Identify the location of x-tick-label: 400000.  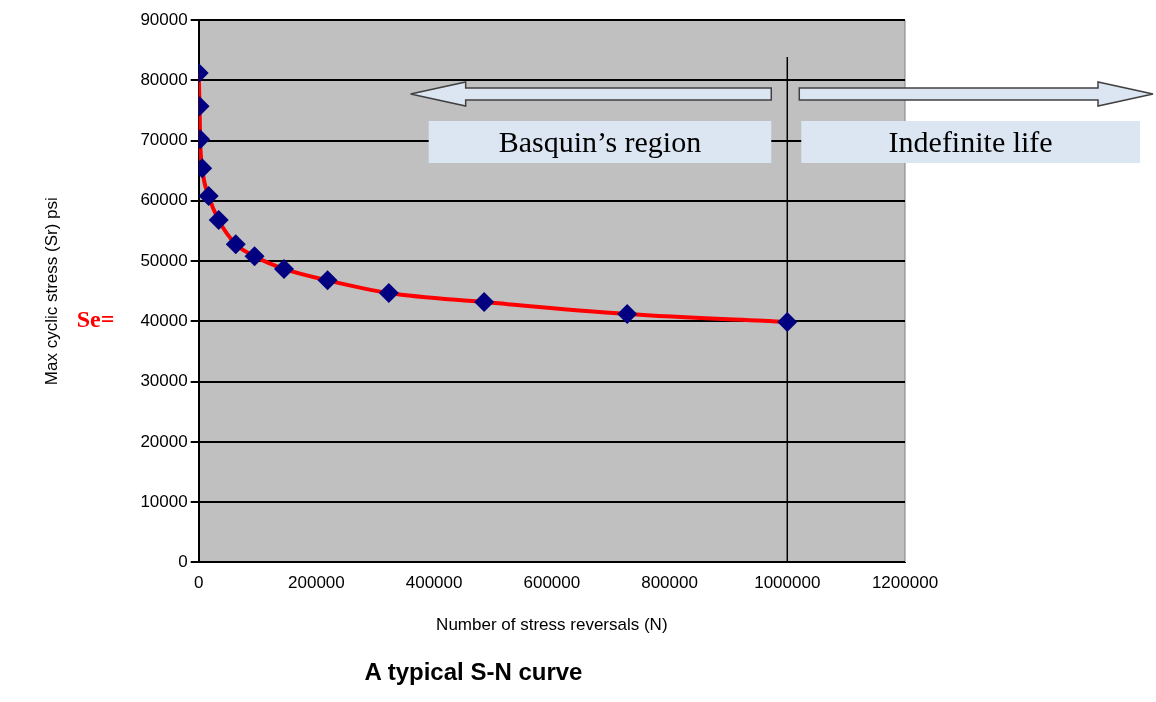
(434, 583).